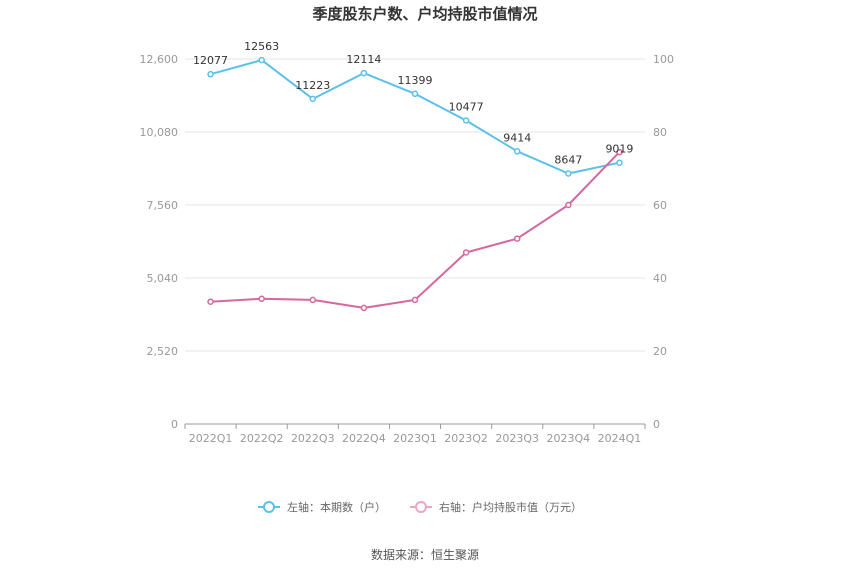 The height and width of the screenshot is (575, 850). Describe the element at coordinates (313, 438) in the screenshot. I see `x-tick-label: 2022Q3` at that location.